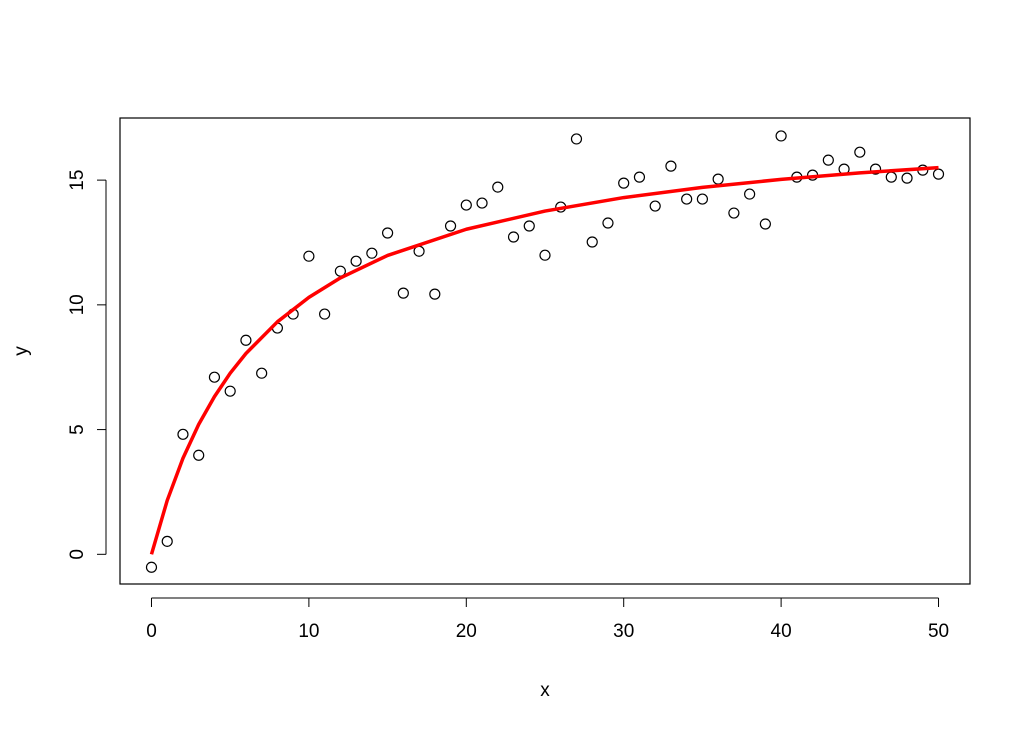  I want to click on x-tick-label: 0, so click(151, 631).